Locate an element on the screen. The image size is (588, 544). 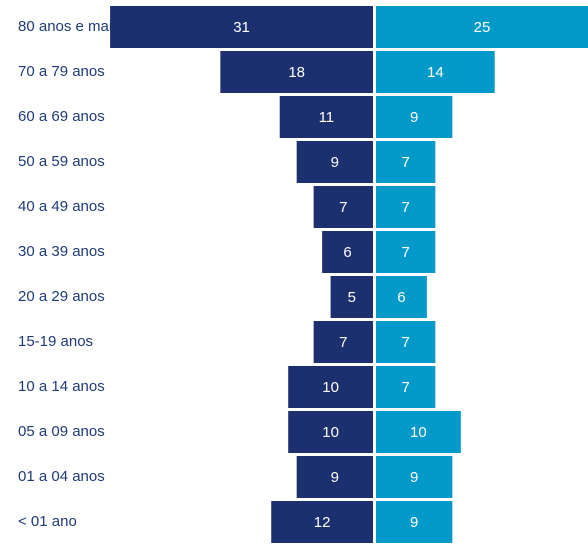
category-label: 80 anos e mais is located at coordinates (69, 26).